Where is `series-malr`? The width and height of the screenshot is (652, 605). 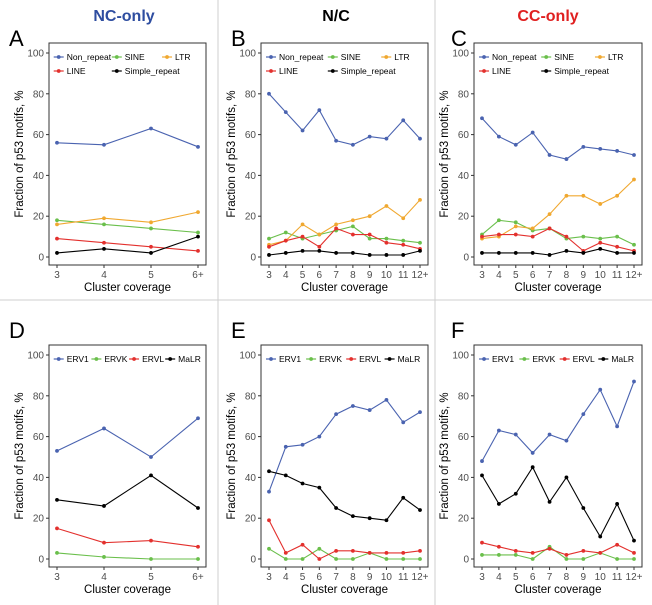 series-malr is located at coordinates (558, 504).